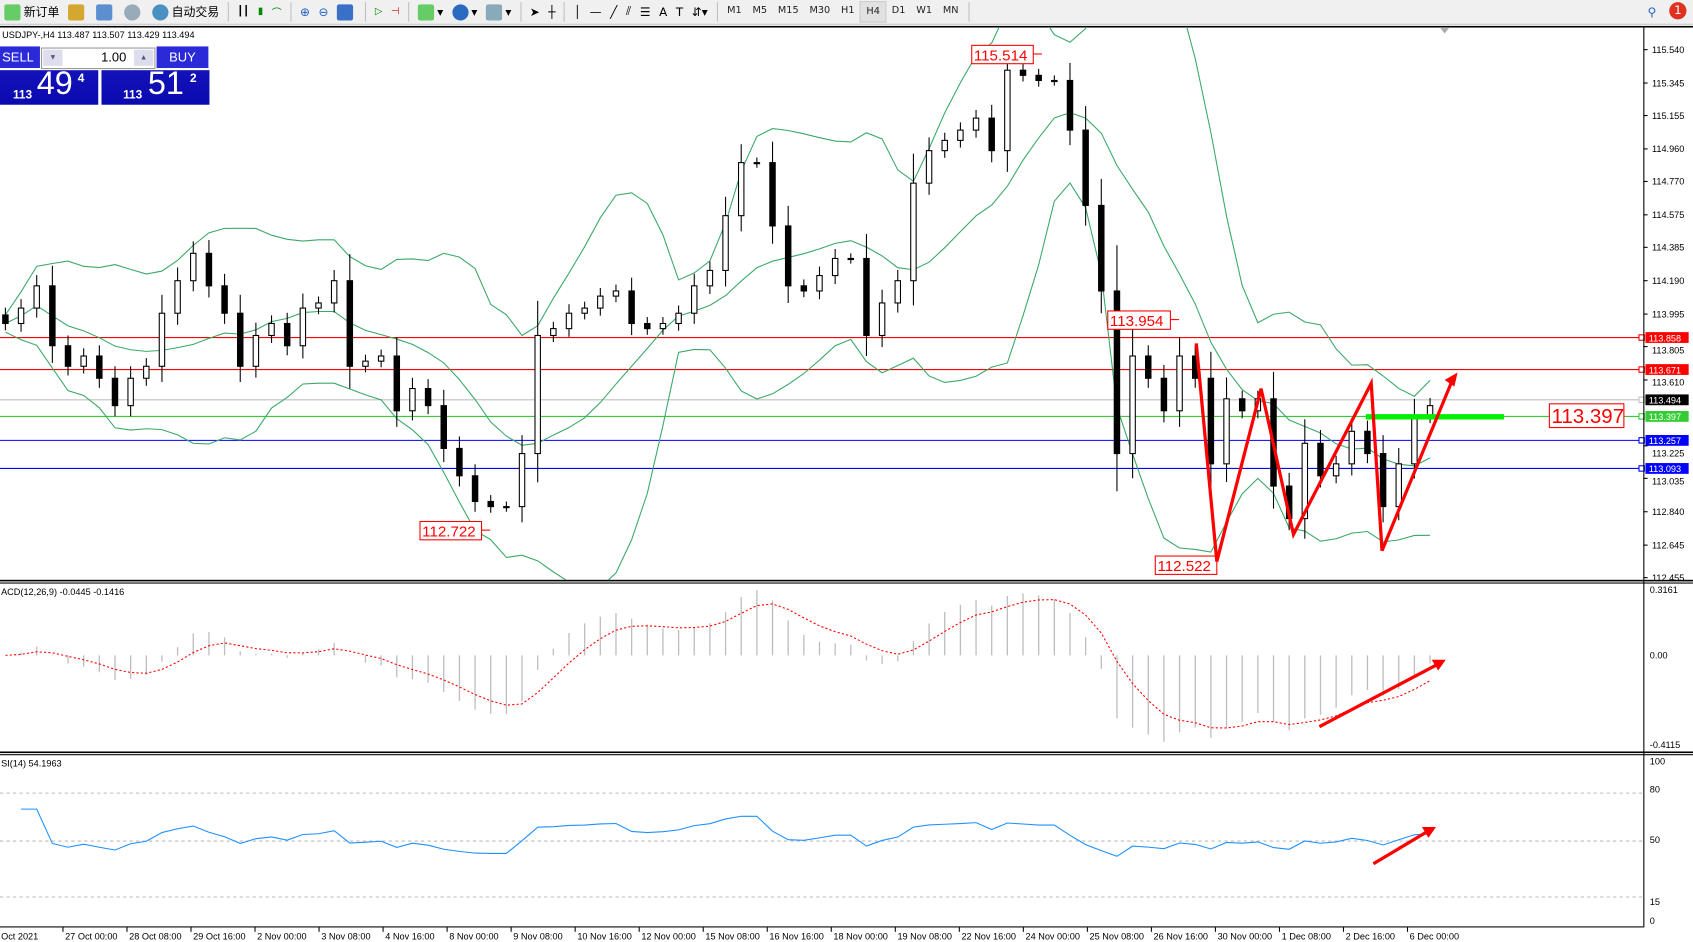  I want to click on one-click-trading-panel: SELL ▼ 1.00 ▲ BUY 113 49 4 113 51 2, so click(105, 75).